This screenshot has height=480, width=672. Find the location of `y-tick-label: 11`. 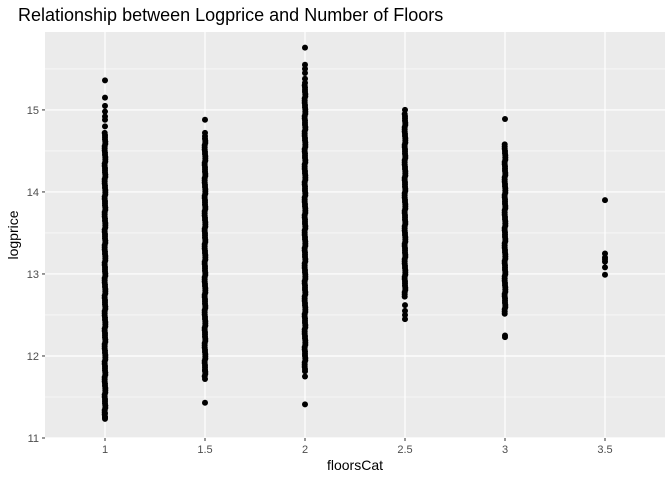

y-tick-label: 11 is located at coordinates (33, 439).